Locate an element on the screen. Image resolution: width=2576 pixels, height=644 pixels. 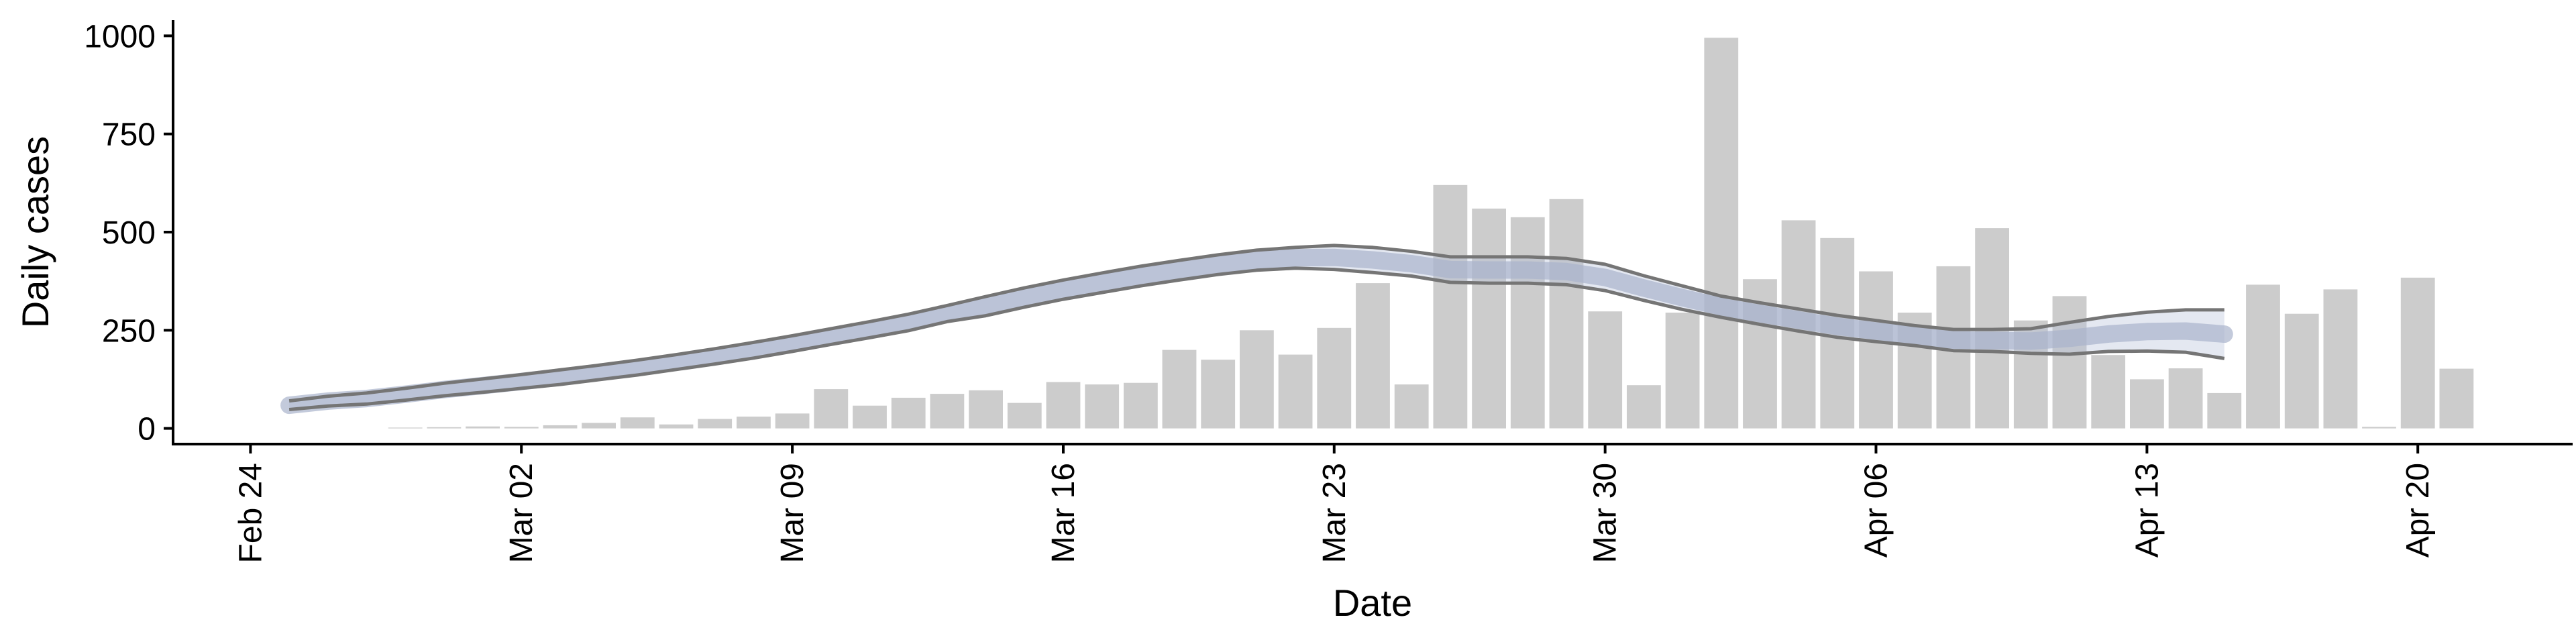
x-tick-label: Mar 09 is located at coordinates (792, 513).